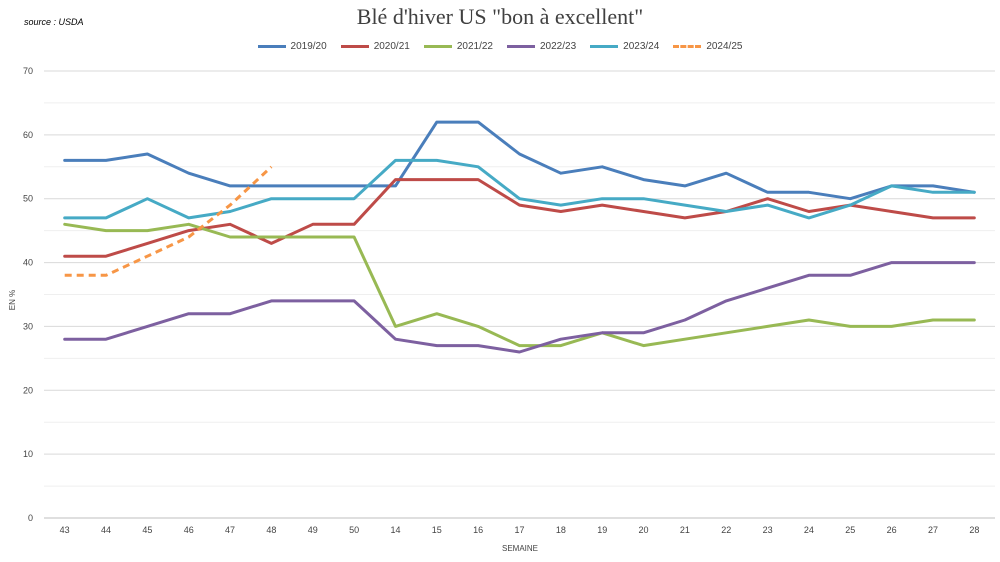 The image size is (1000, 562). I want to click on x-tick-label: 20, so click(644, 530).